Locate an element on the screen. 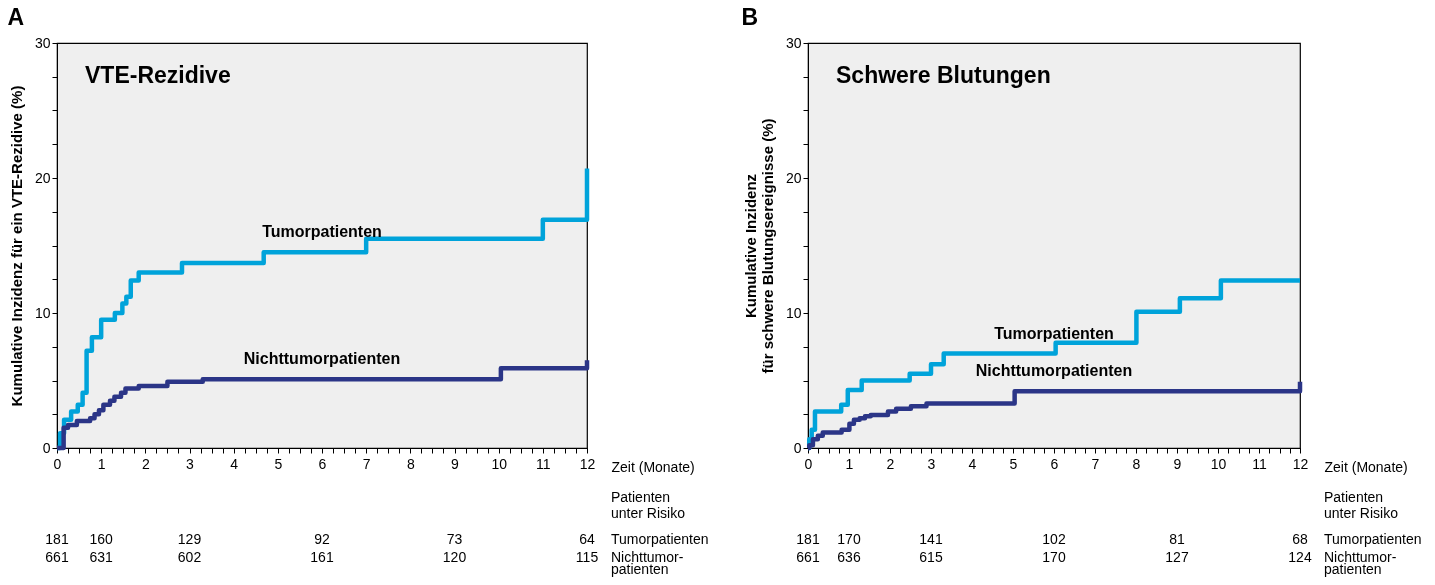 This screenshot has height=585, width=1435. chart-title: B is located at coordinates (750, 17).